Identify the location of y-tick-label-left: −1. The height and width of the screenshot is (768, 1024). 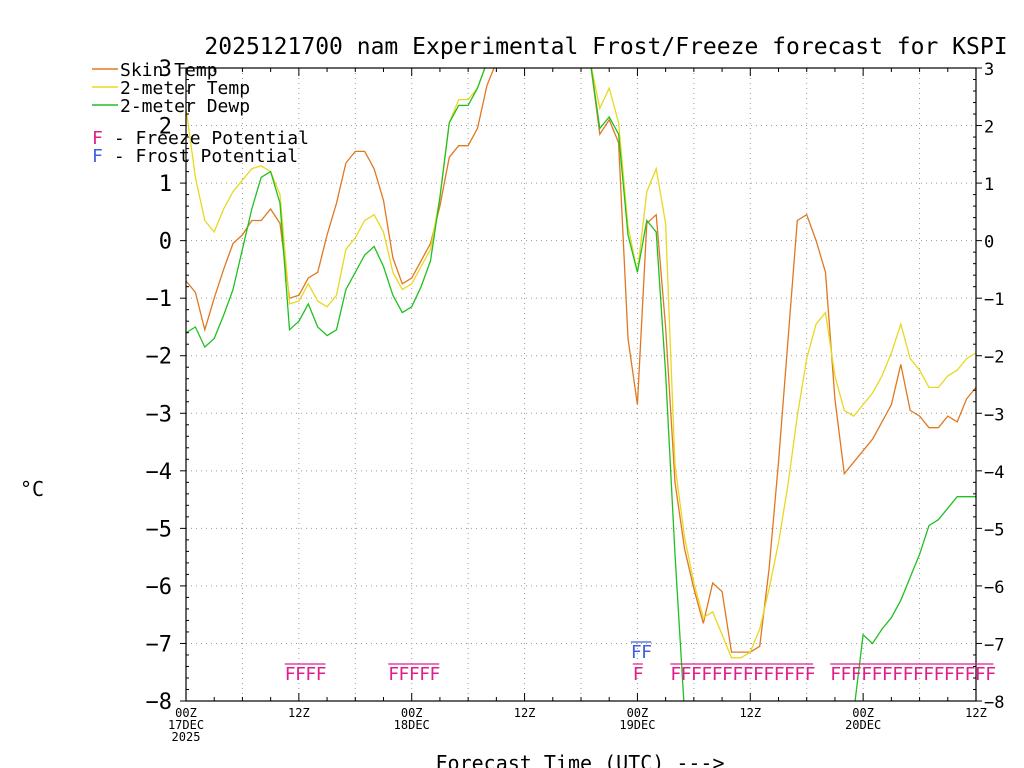
(159, 299).